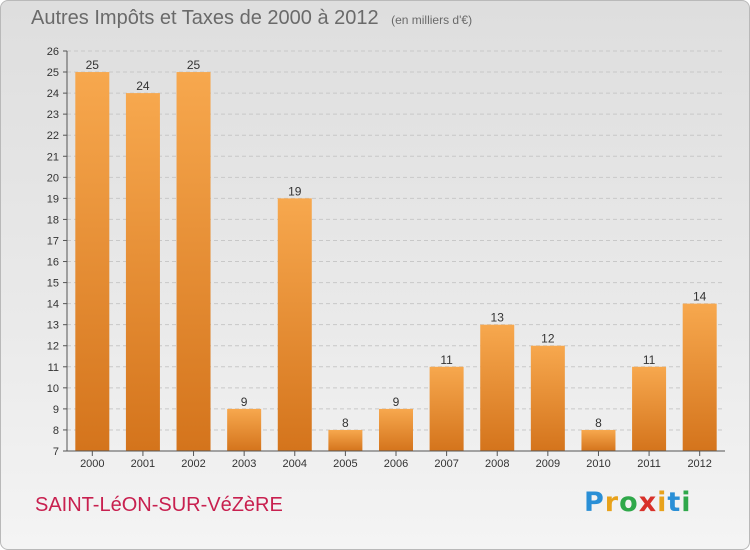 The width and height of the screenshot is (750, 550). What do you see at coordinates (446, 408) in the screenshot?
I see `bar-2007` at bounding box center [446, 408].